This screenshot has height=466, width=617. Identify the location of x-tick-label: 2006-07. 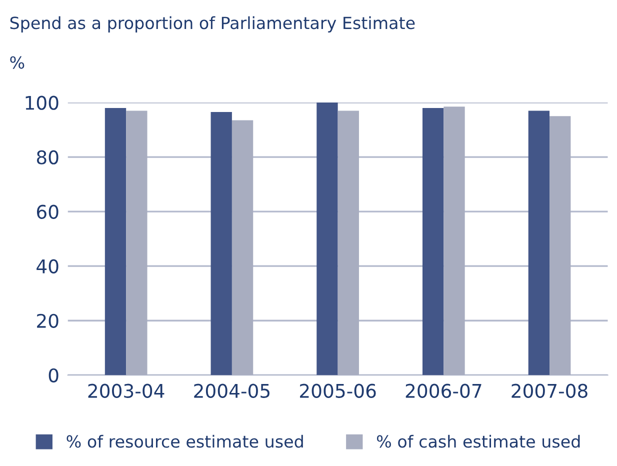
(444, 391).